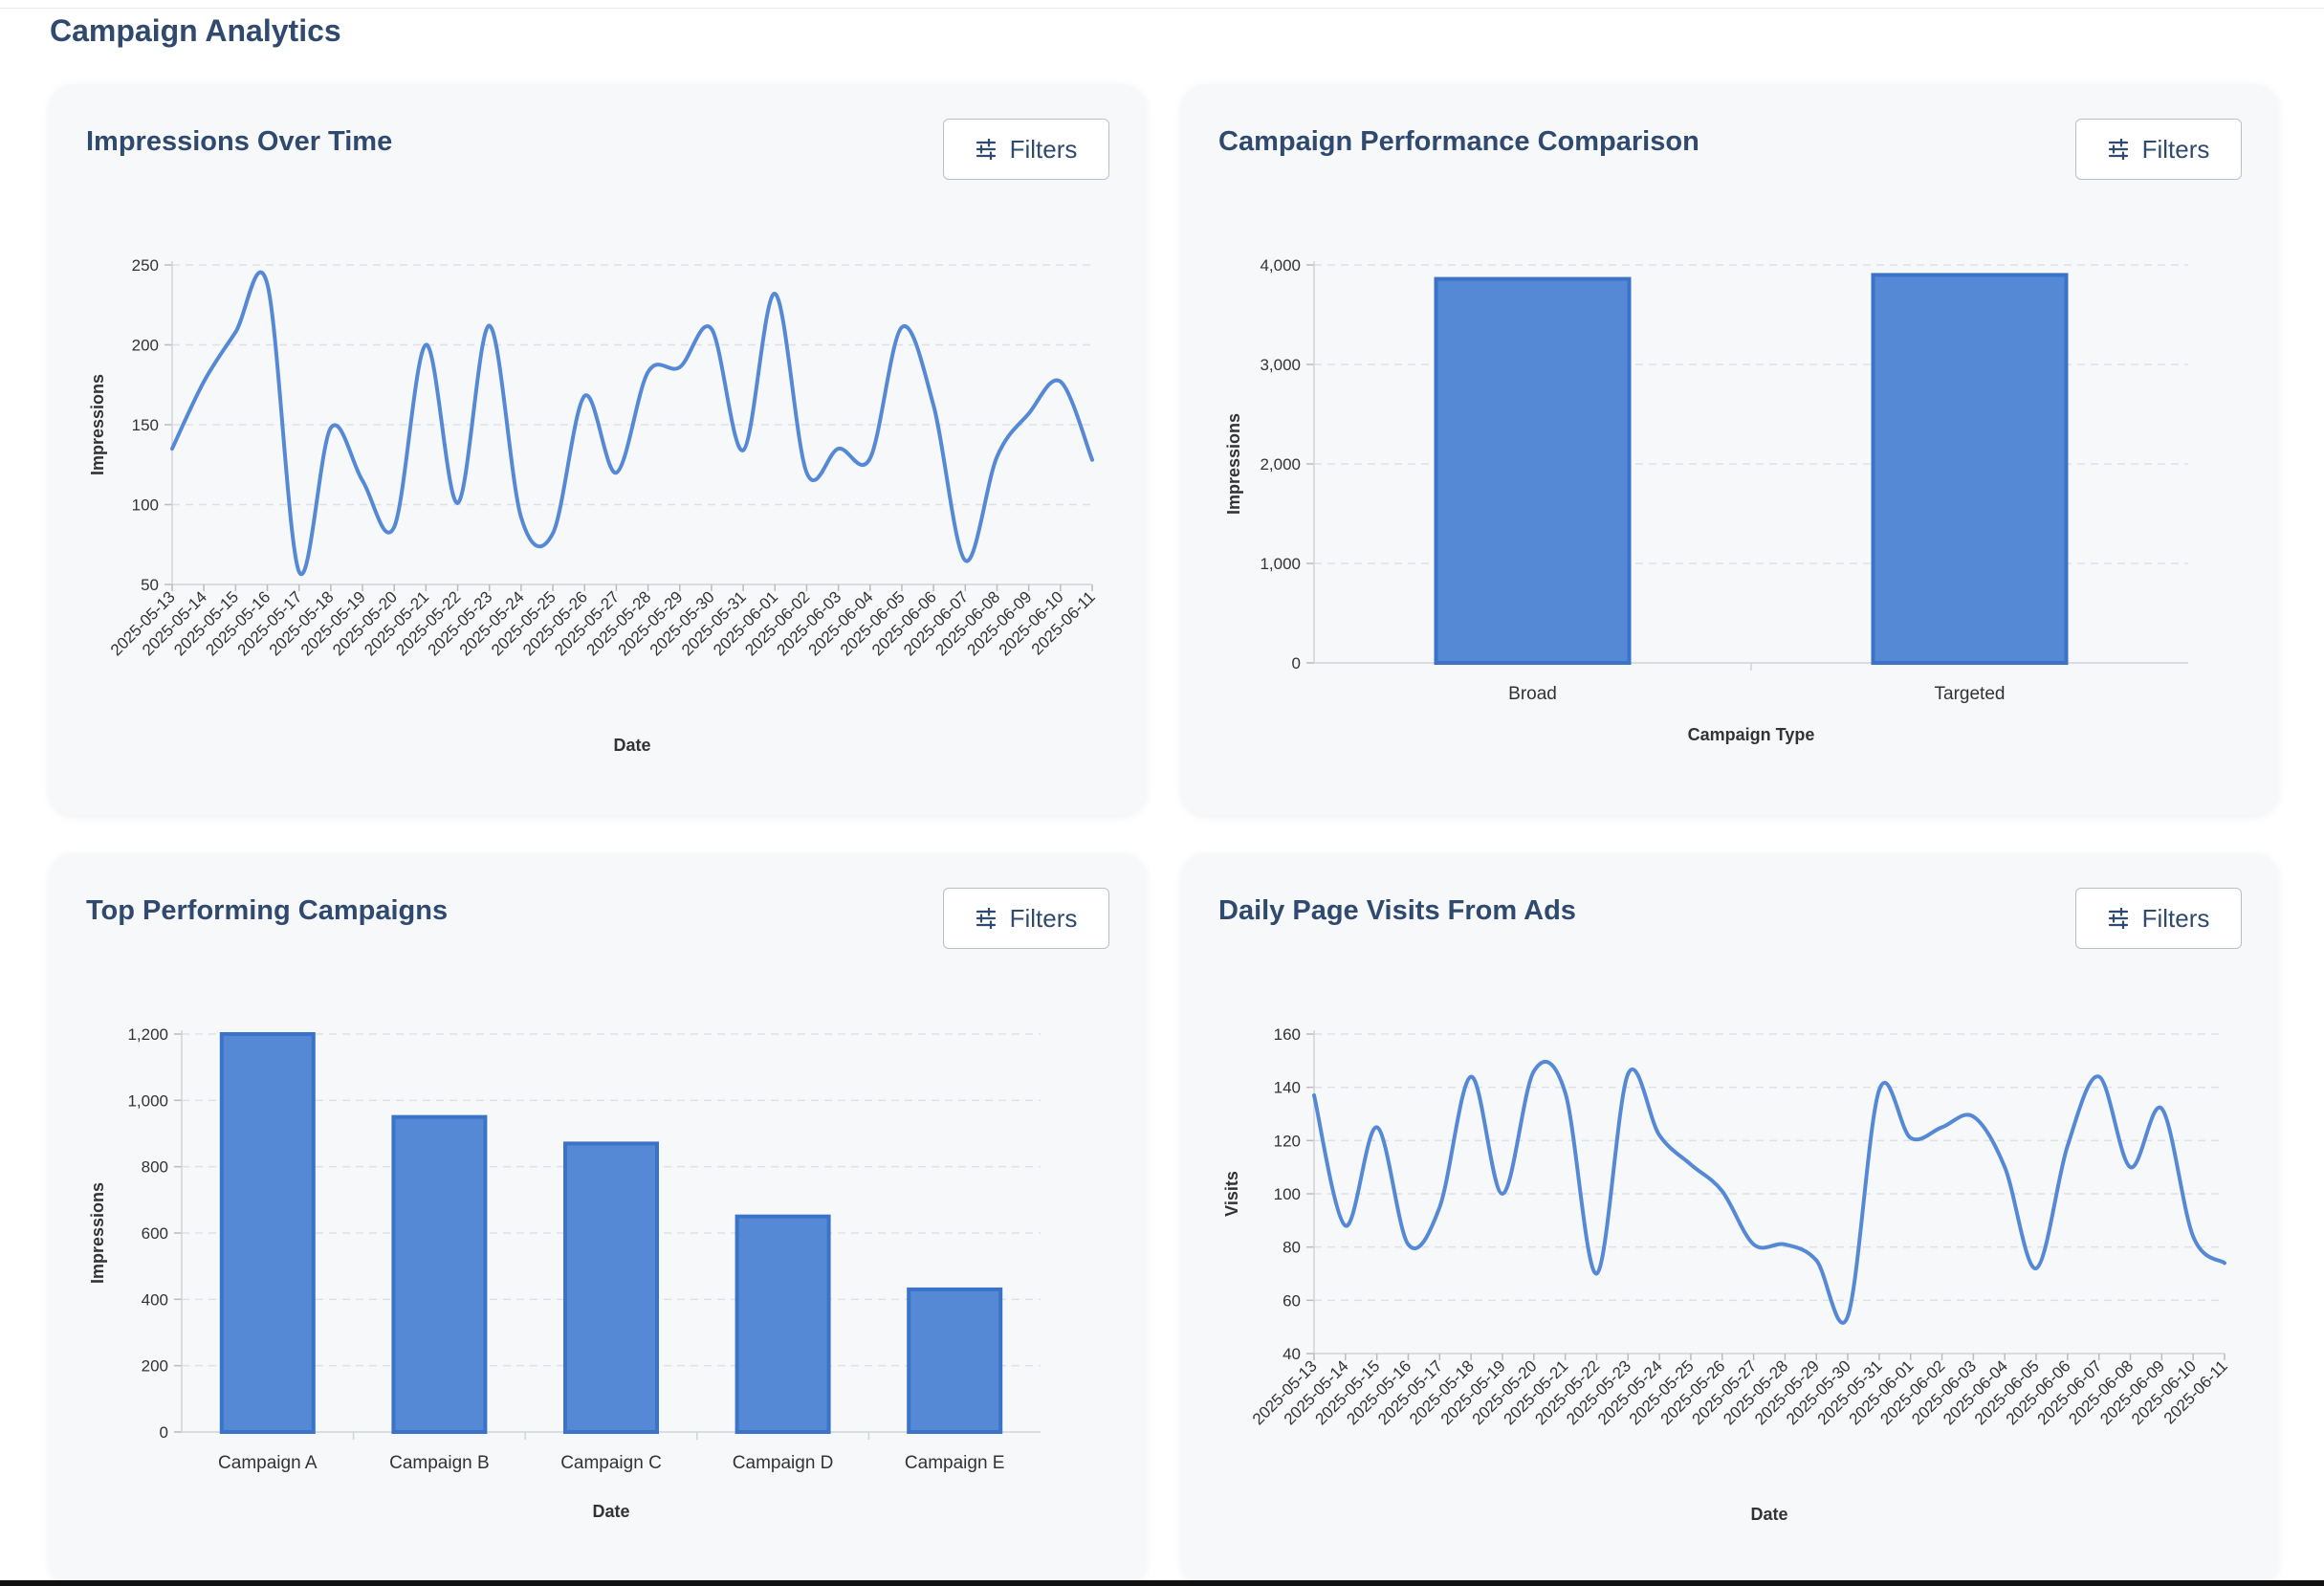 The width and height of the screenshot is (2324, 1586). I want to click on card-title: Impressions Over Time, so click(239, 141).